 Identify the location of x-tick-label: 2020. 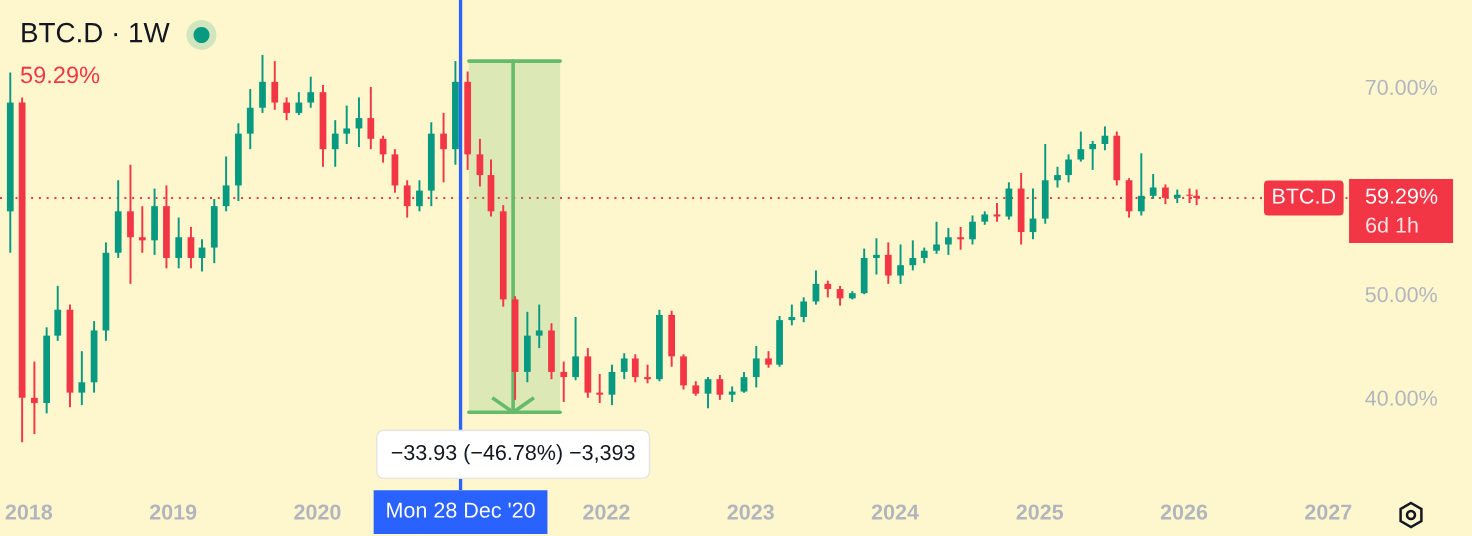
(317, 512).